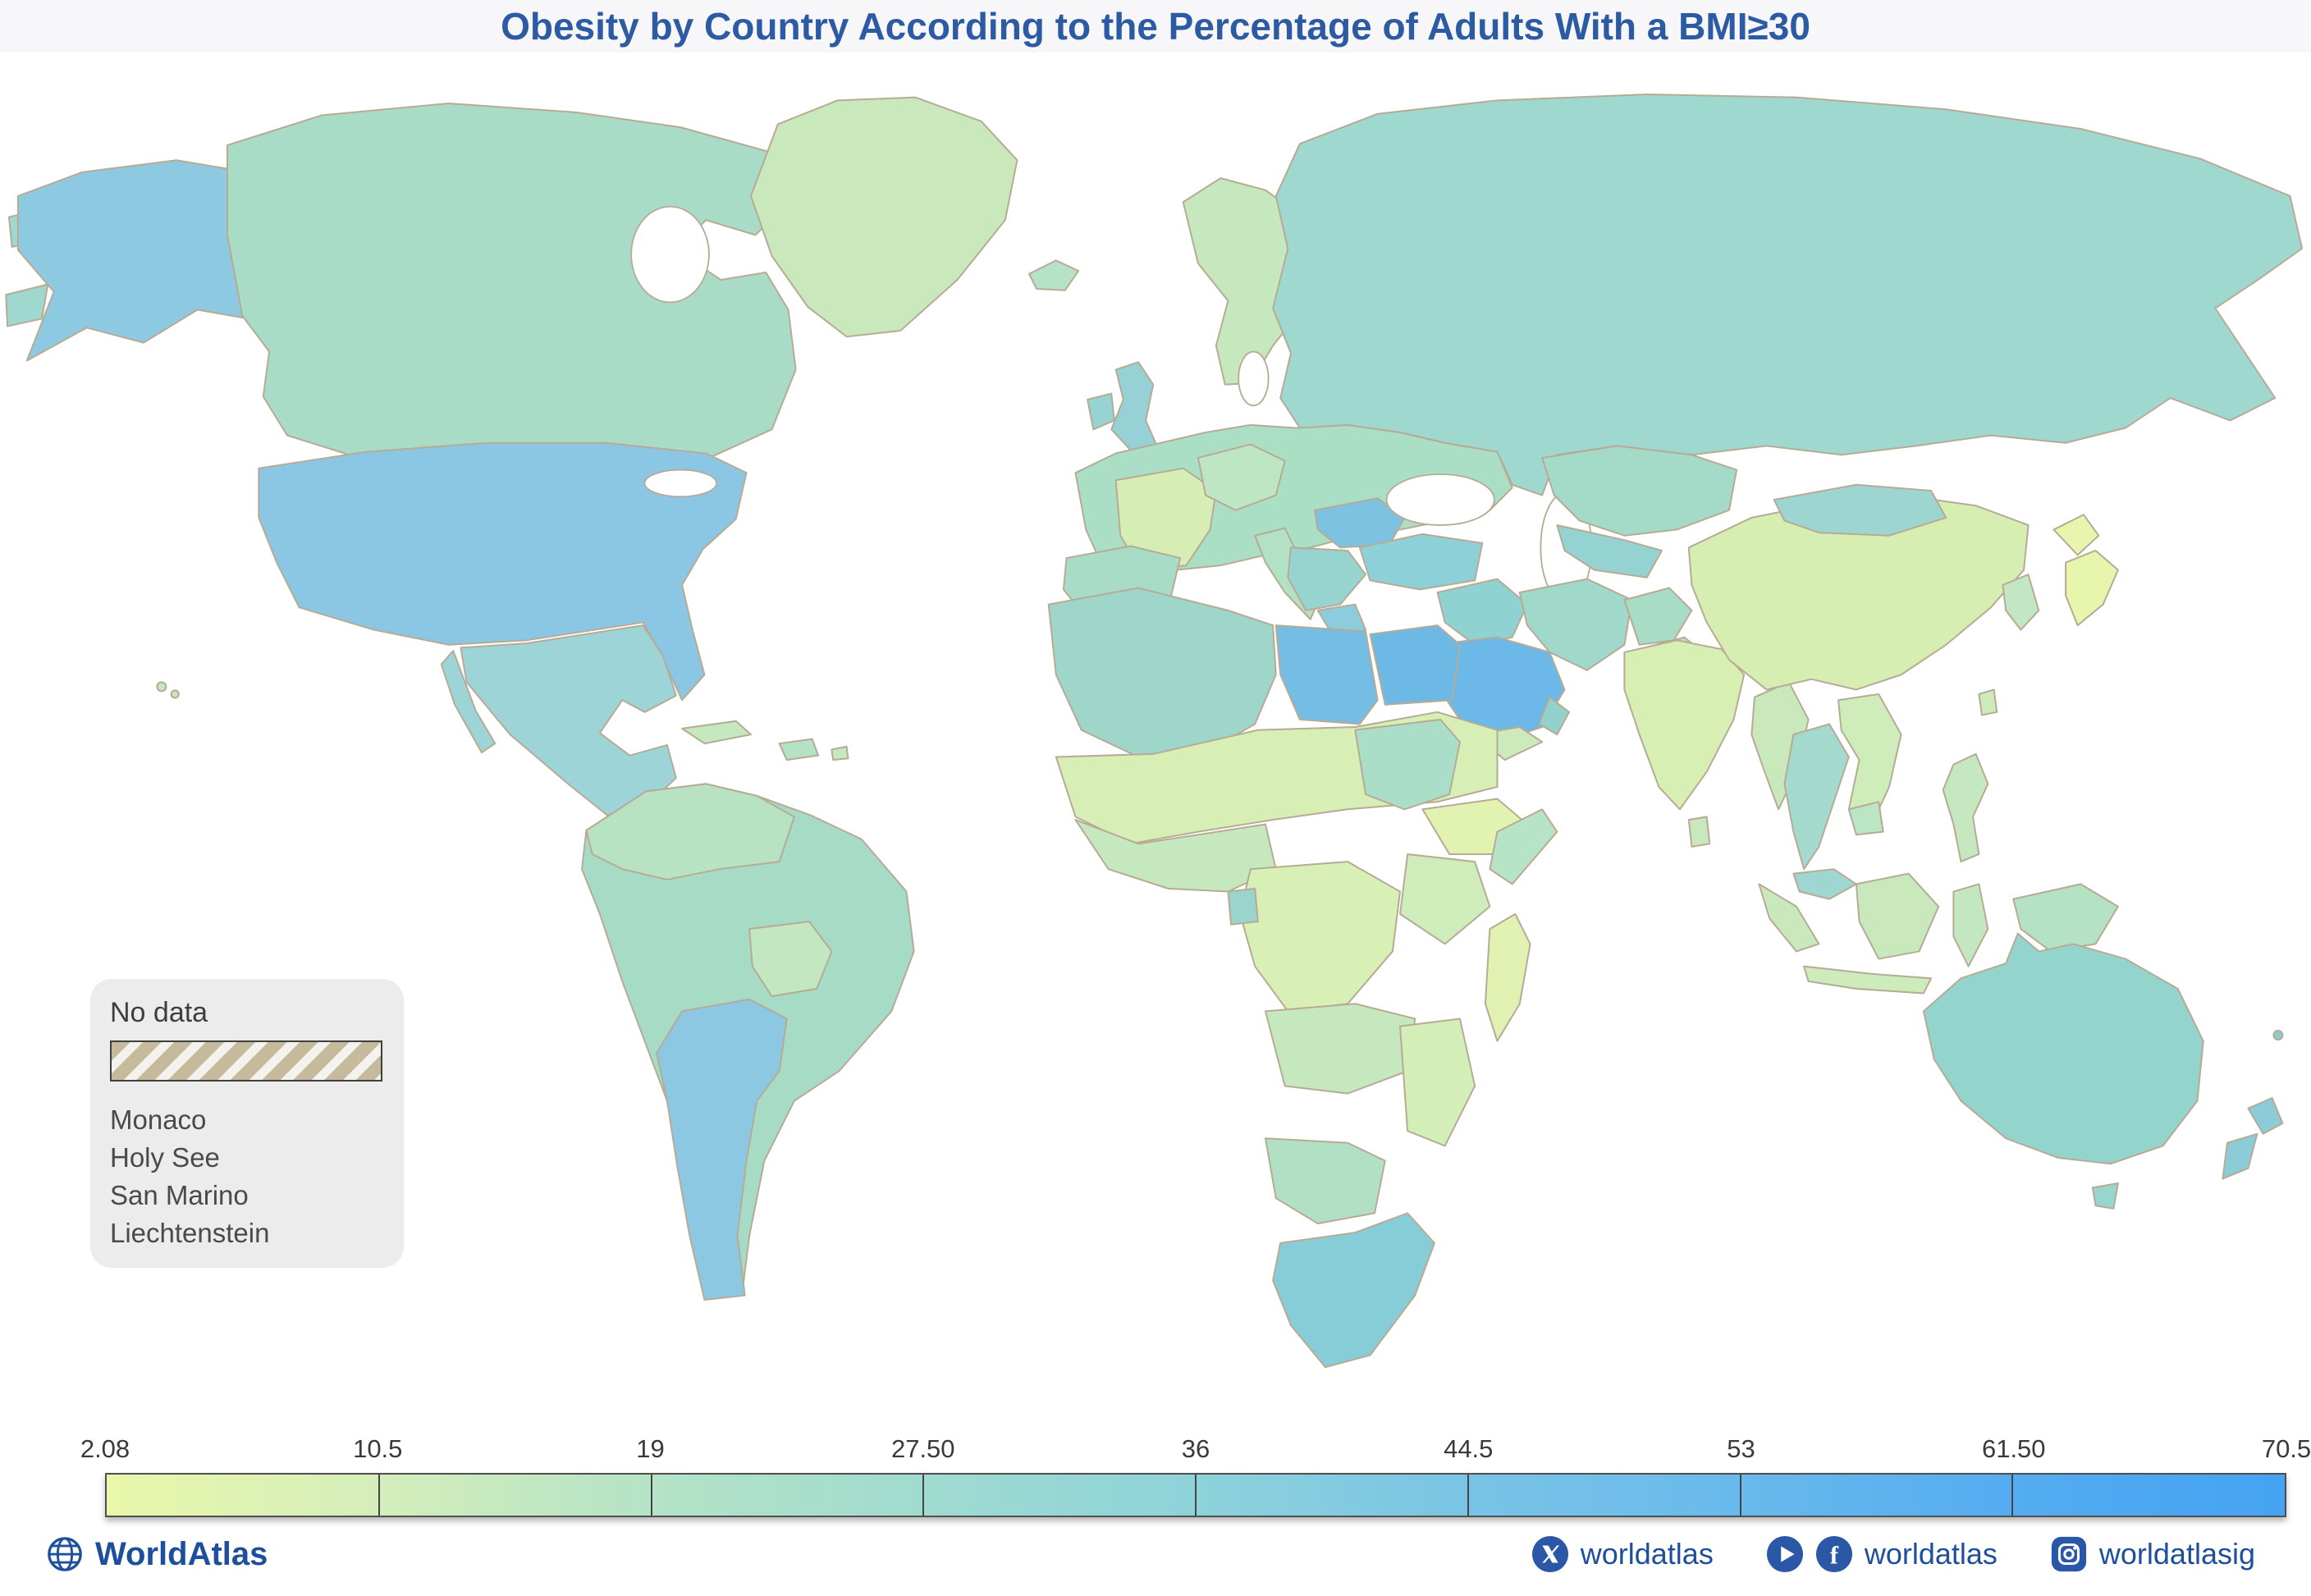 The height and width of the screenshot is (1596, 2311). What do you see at coordinates (2014, 1448) in the screenshot?
I see `scale-tick-label: 61.50` at bounding box center [2014, 1448].